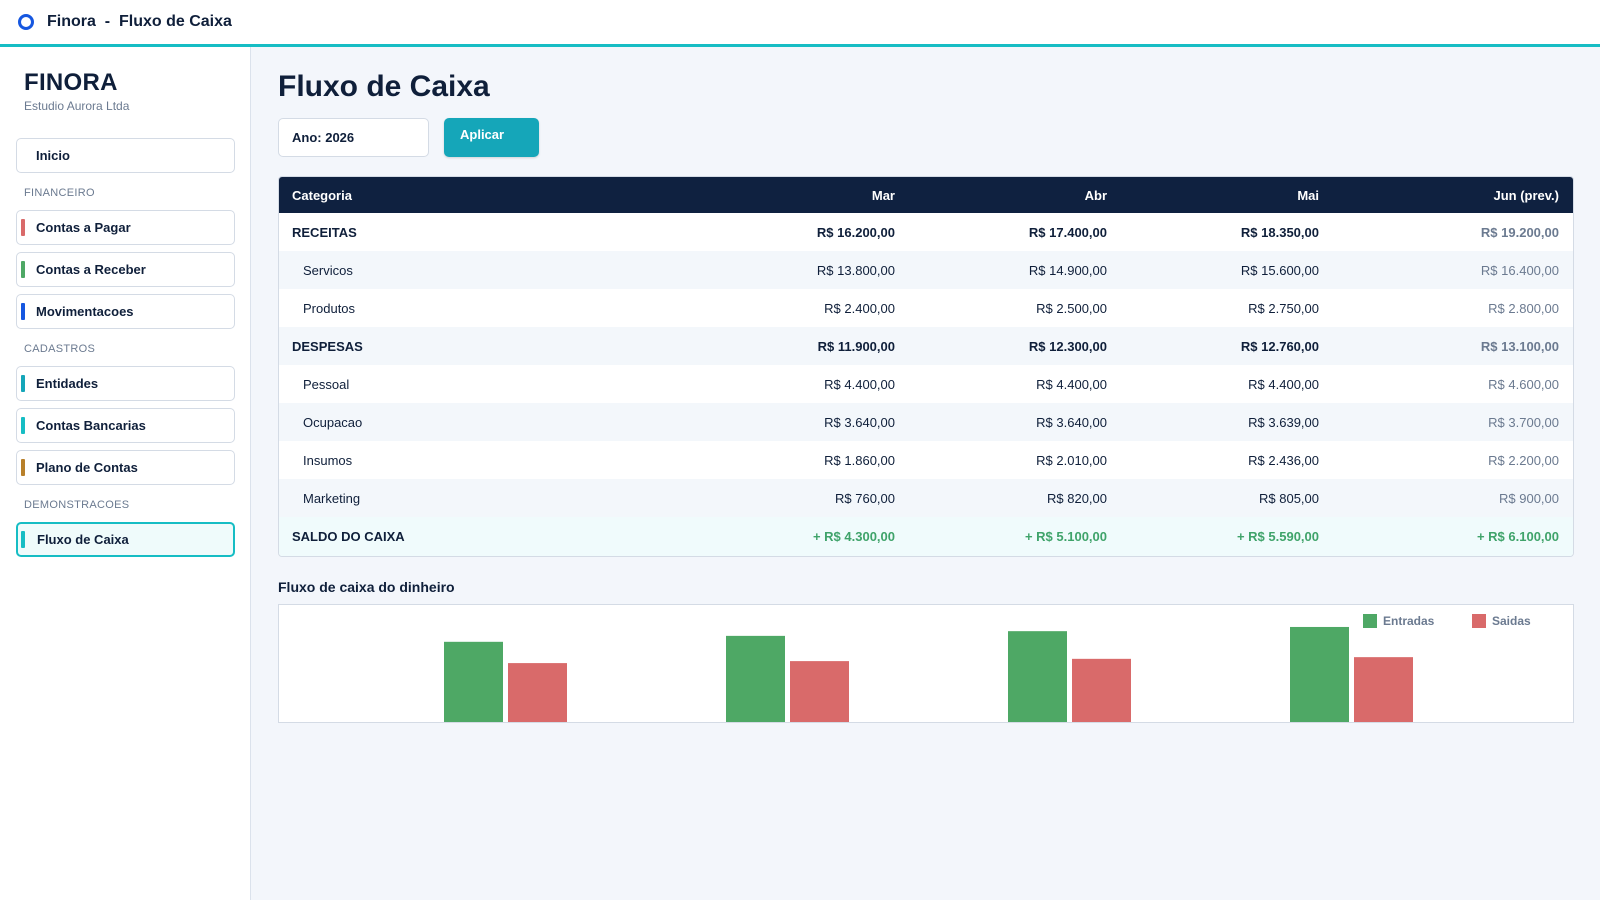  What do you see at coordinates (83, 227) in the screenshot?
I see `sidebar-item-label: Contas a Pagar` at bounding box center [83, 227].